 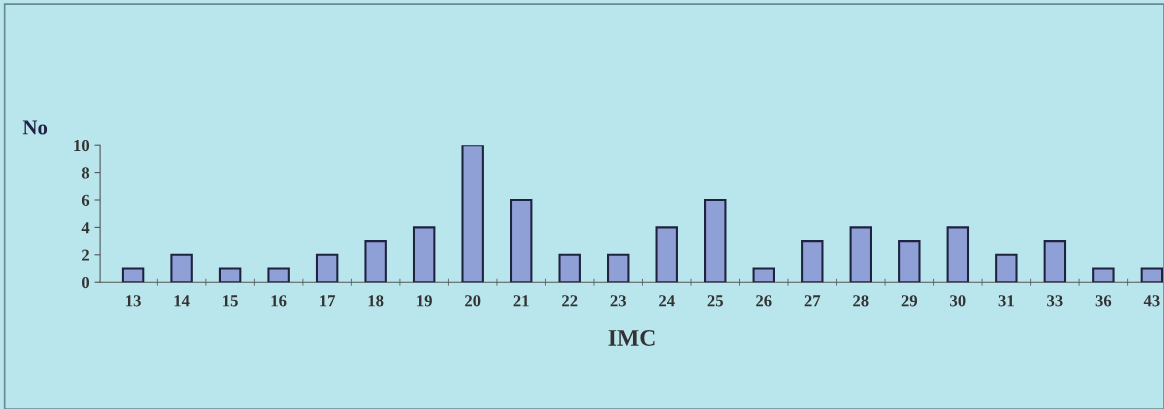 I want to click on x-tick-label: 28, so click(x=861, y=301).